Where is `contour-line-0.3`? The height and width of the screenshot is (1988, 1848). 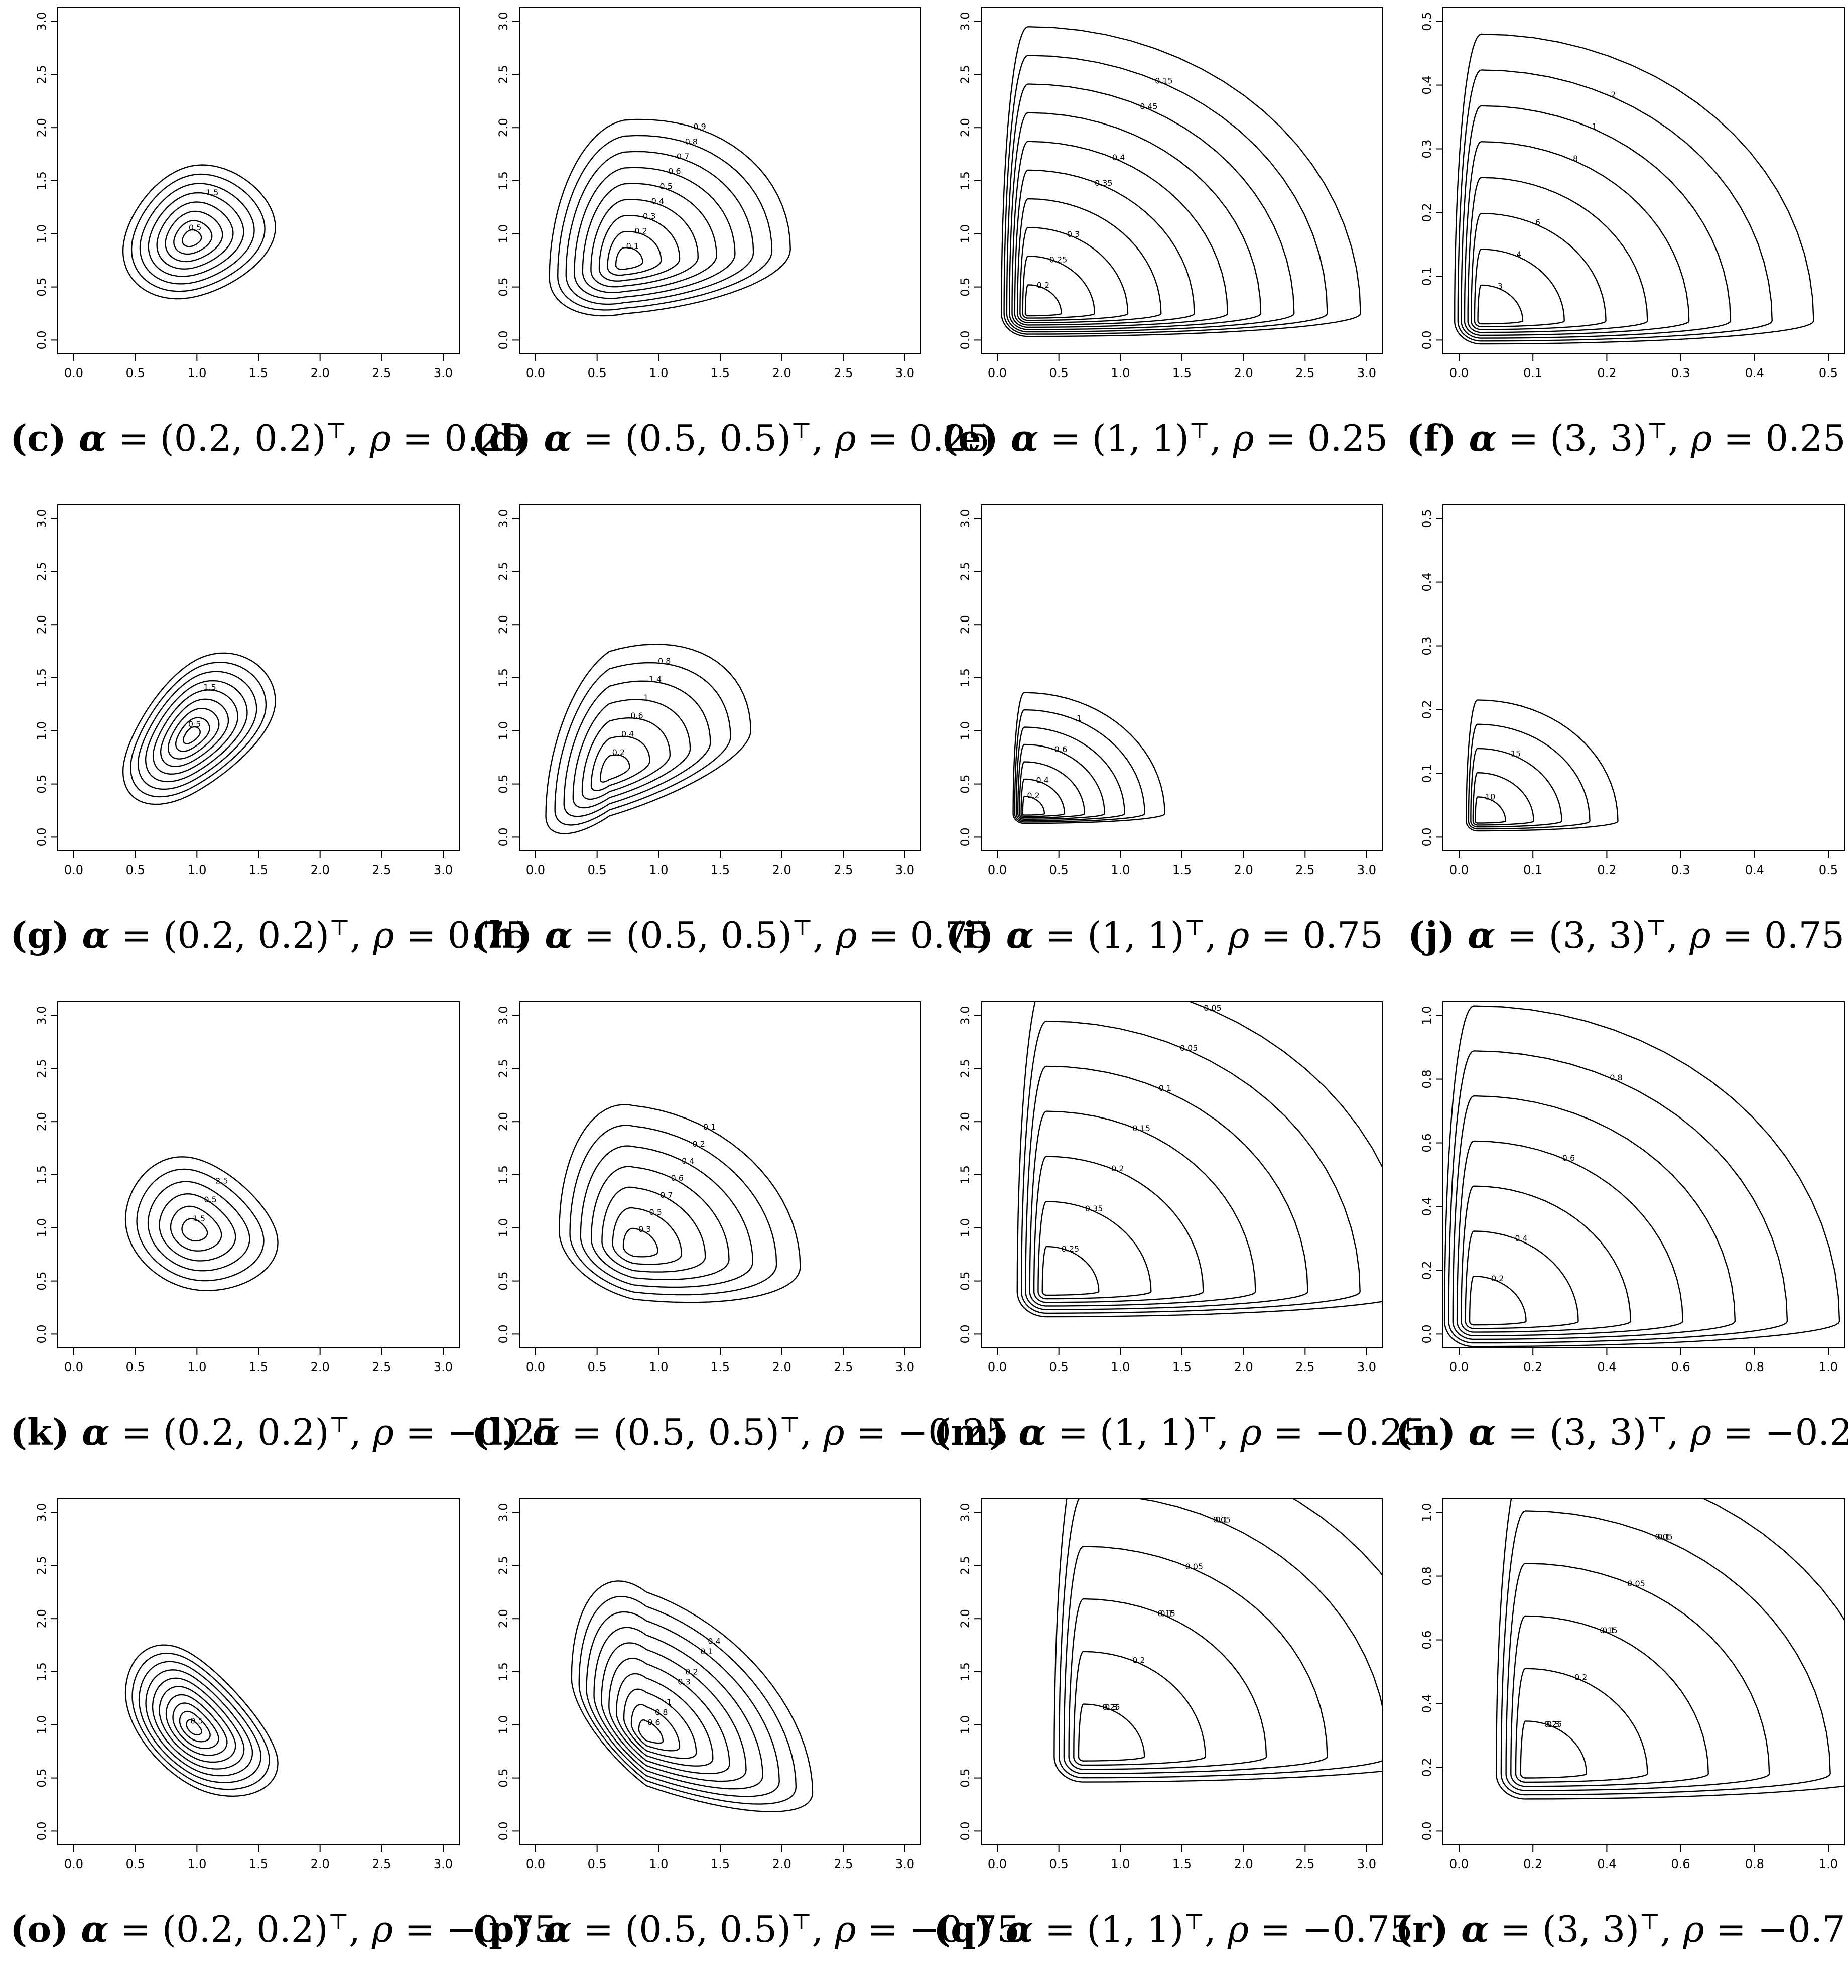 contour-line-0.3 is located at coordinates (1111, 1732).